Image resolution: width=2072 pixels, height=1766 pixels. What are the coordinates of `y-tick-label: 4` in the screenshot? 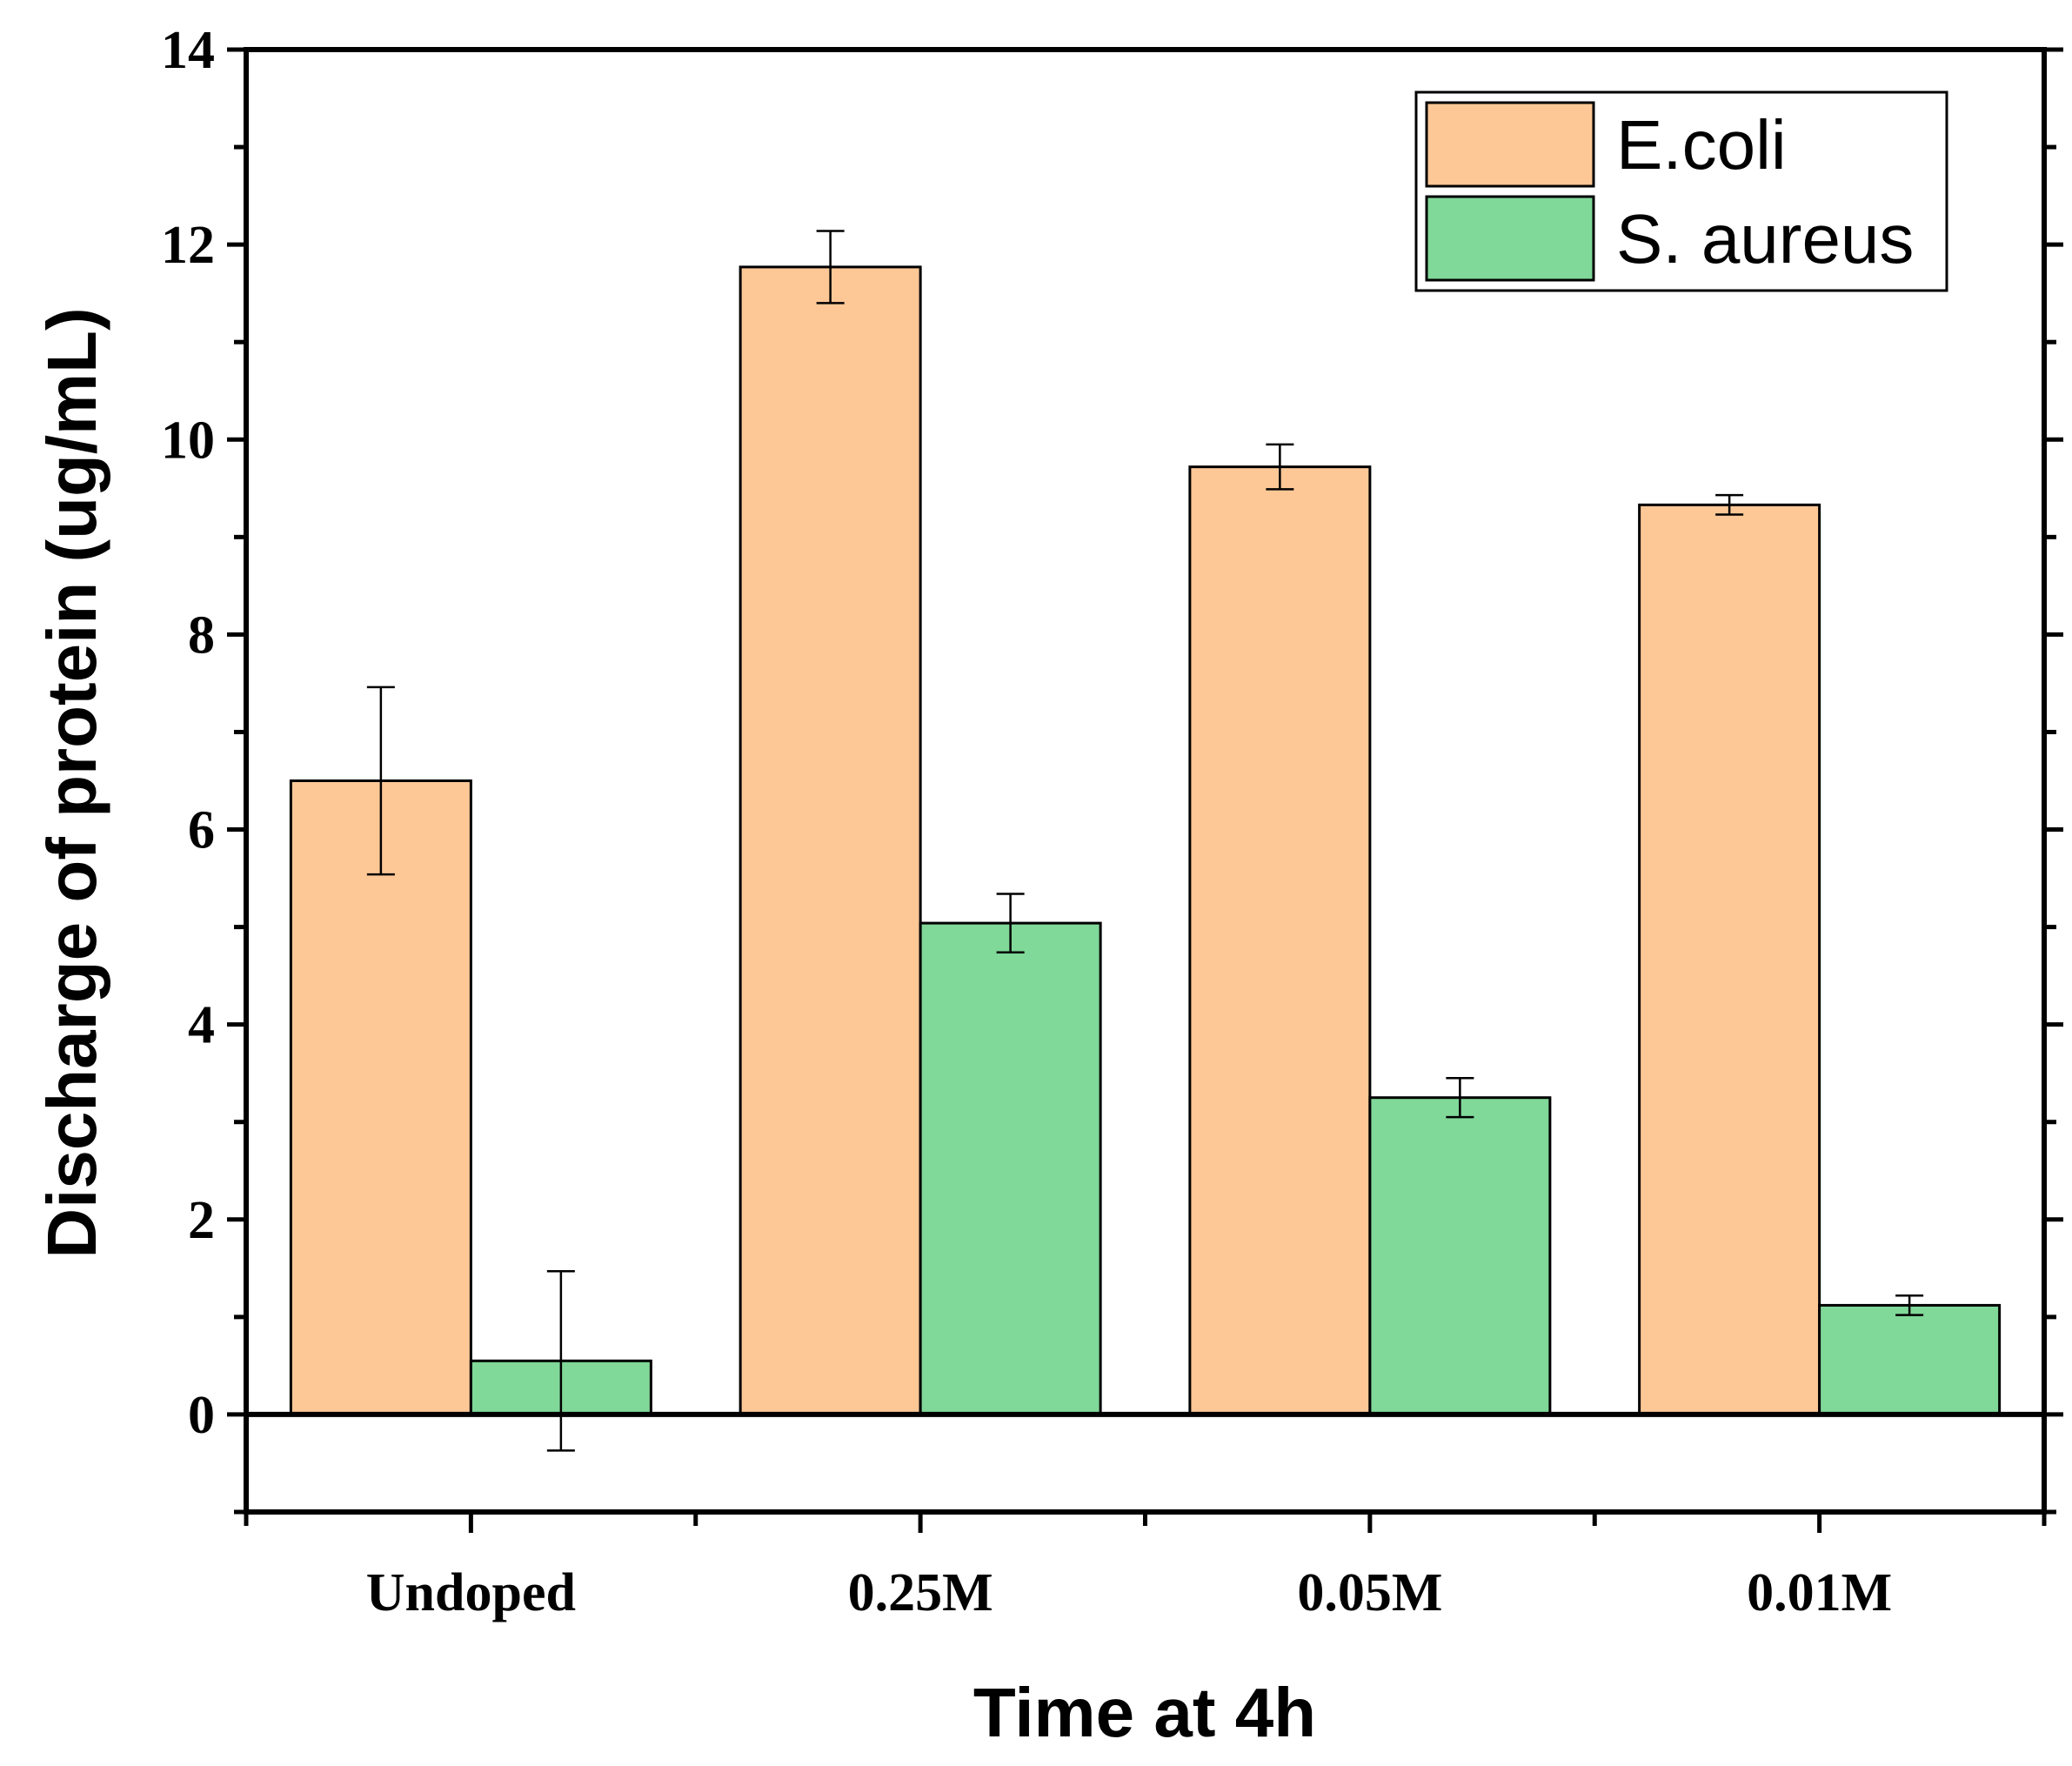 It's located at (201, 1025).